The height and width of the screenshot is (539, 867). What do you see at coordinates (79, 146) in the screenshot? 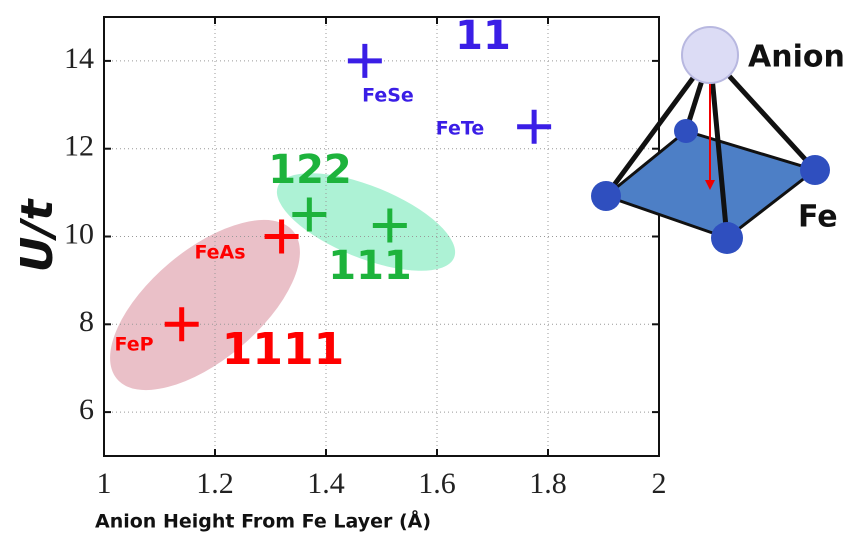
I see `y-tick-label: 12` at bounding box center [79, 146].